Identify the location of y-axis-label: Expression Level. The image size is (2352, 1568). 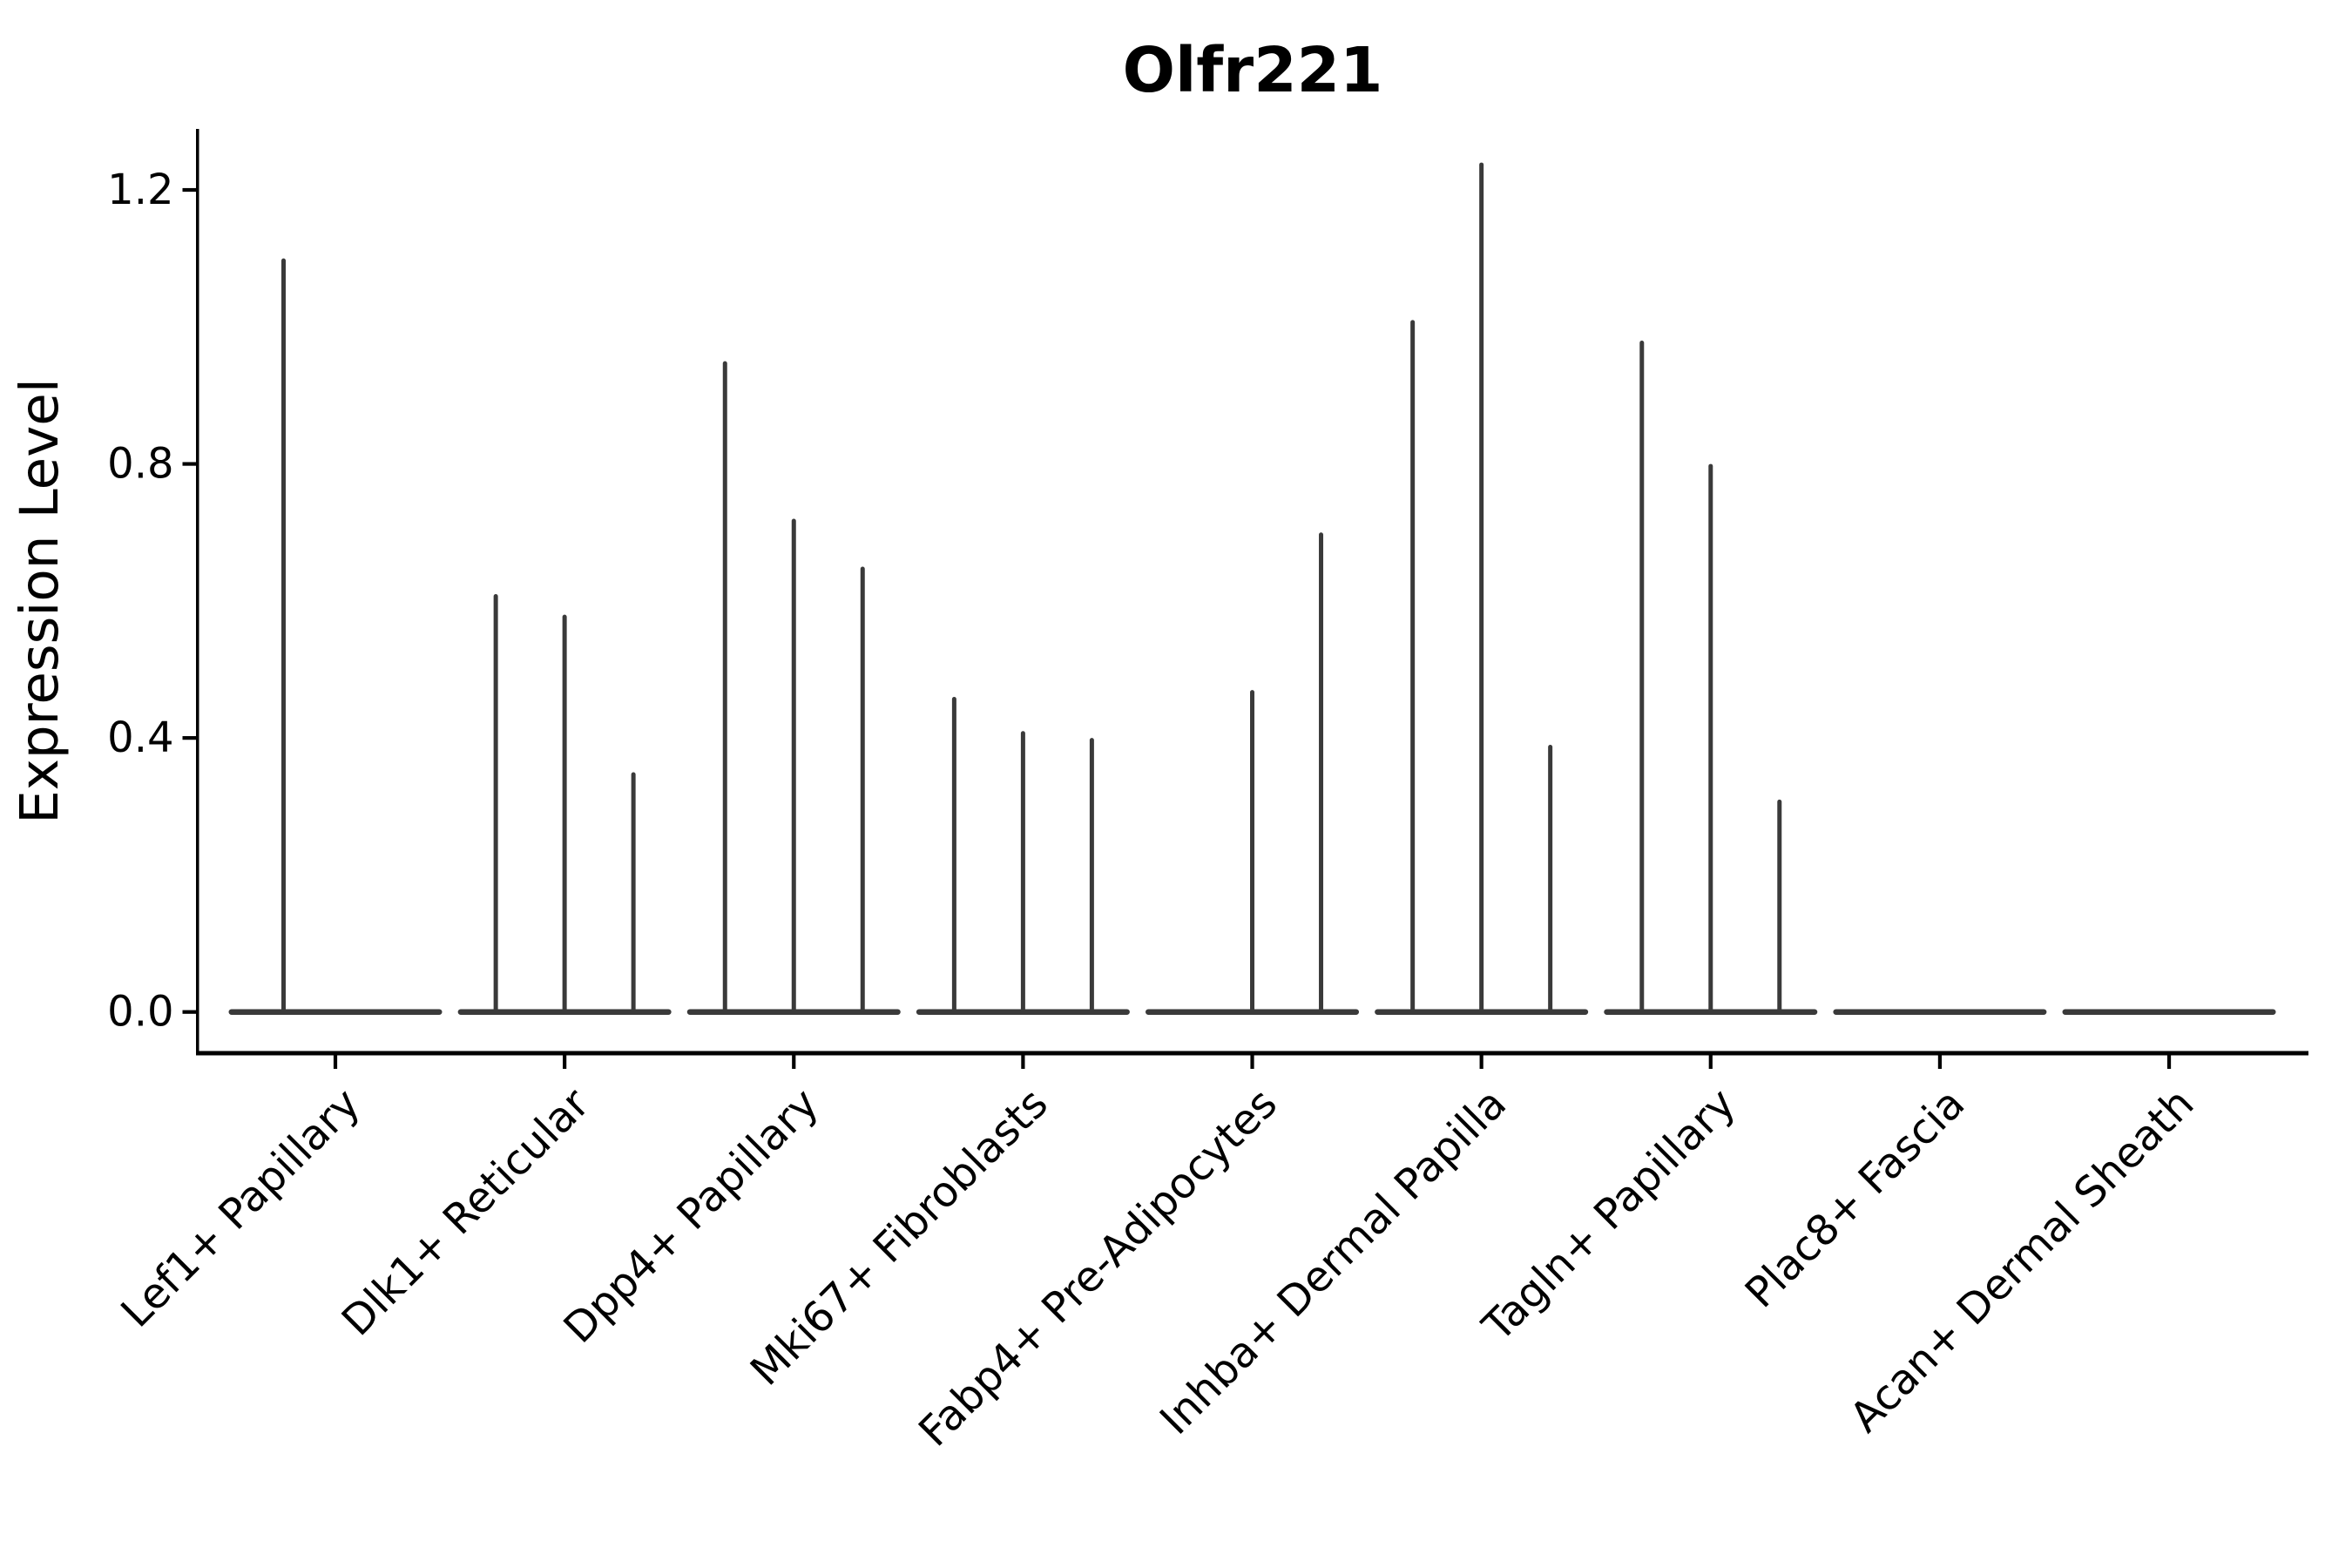
(40, 601).